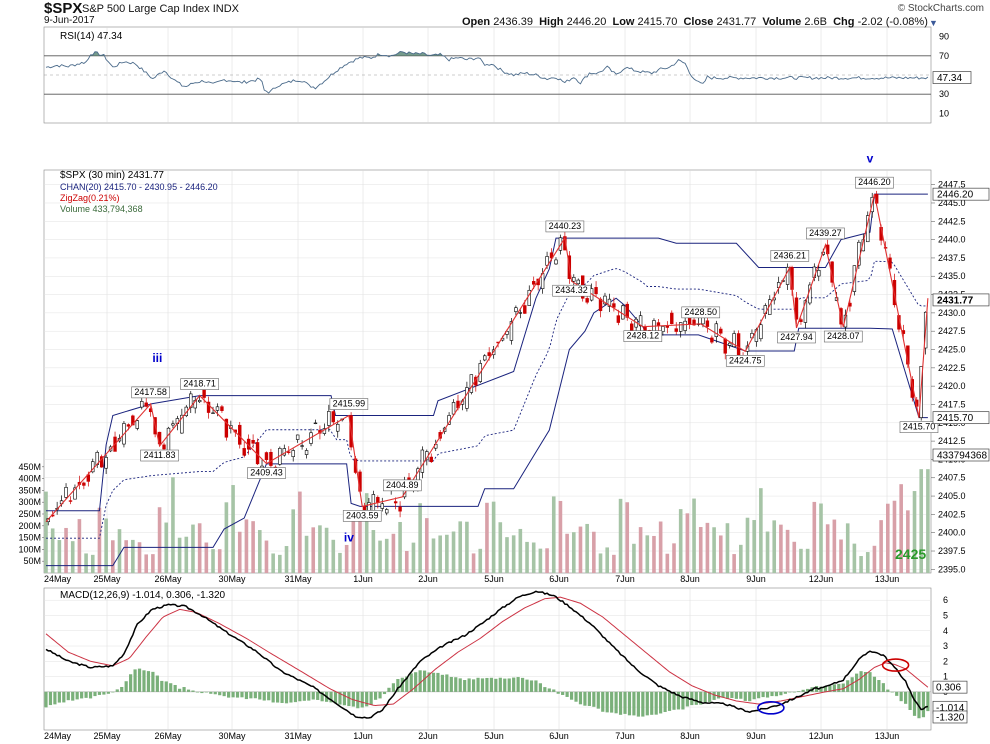 The width and height of the screenshot is (990, 744). Describe the element at coordinates (58, 736) in the screenshot. I see `macd-x-tick: 24May` at that location.